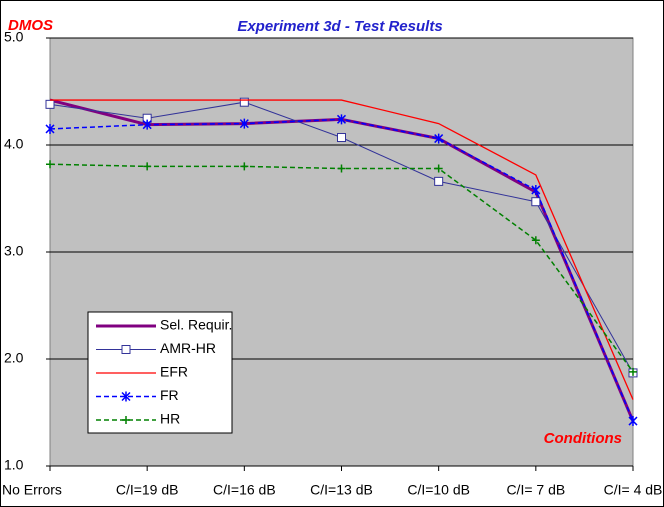 The width and height of the screenshot is (664, 507). Describe the element at coordinates (188, 348) in the screenshot. I see `legend-label: AMR-HR` at that location.